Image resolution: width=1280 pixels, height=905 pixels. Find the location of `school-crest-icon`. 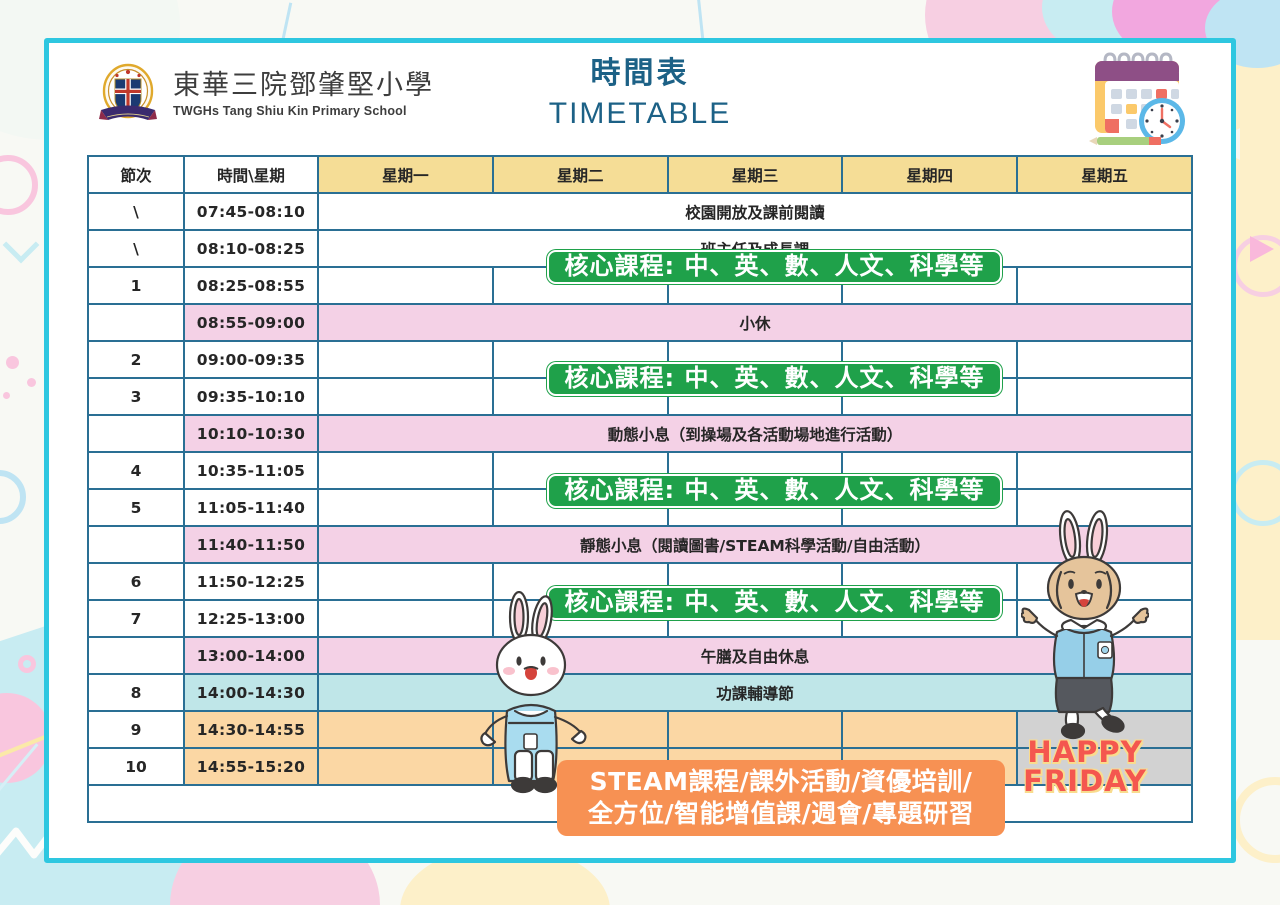

school-crest-icon is located at coordinates (128, 91).